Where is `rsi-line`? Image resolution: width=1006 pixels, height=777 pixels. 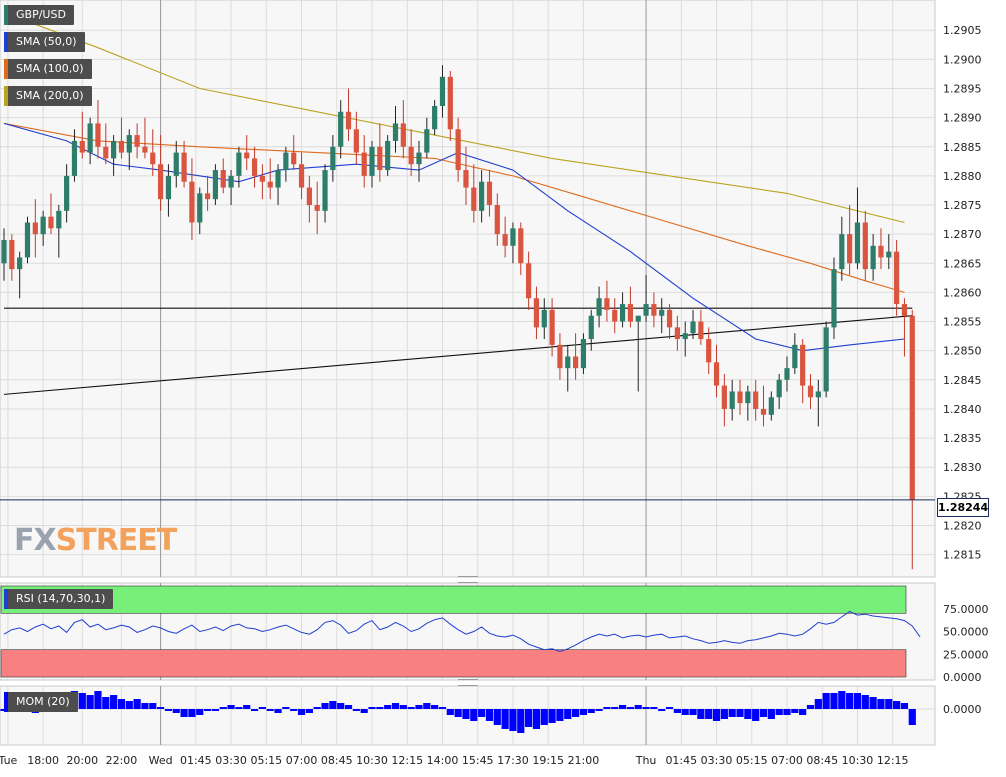
rsi-line is located at coordinates (462, 631).